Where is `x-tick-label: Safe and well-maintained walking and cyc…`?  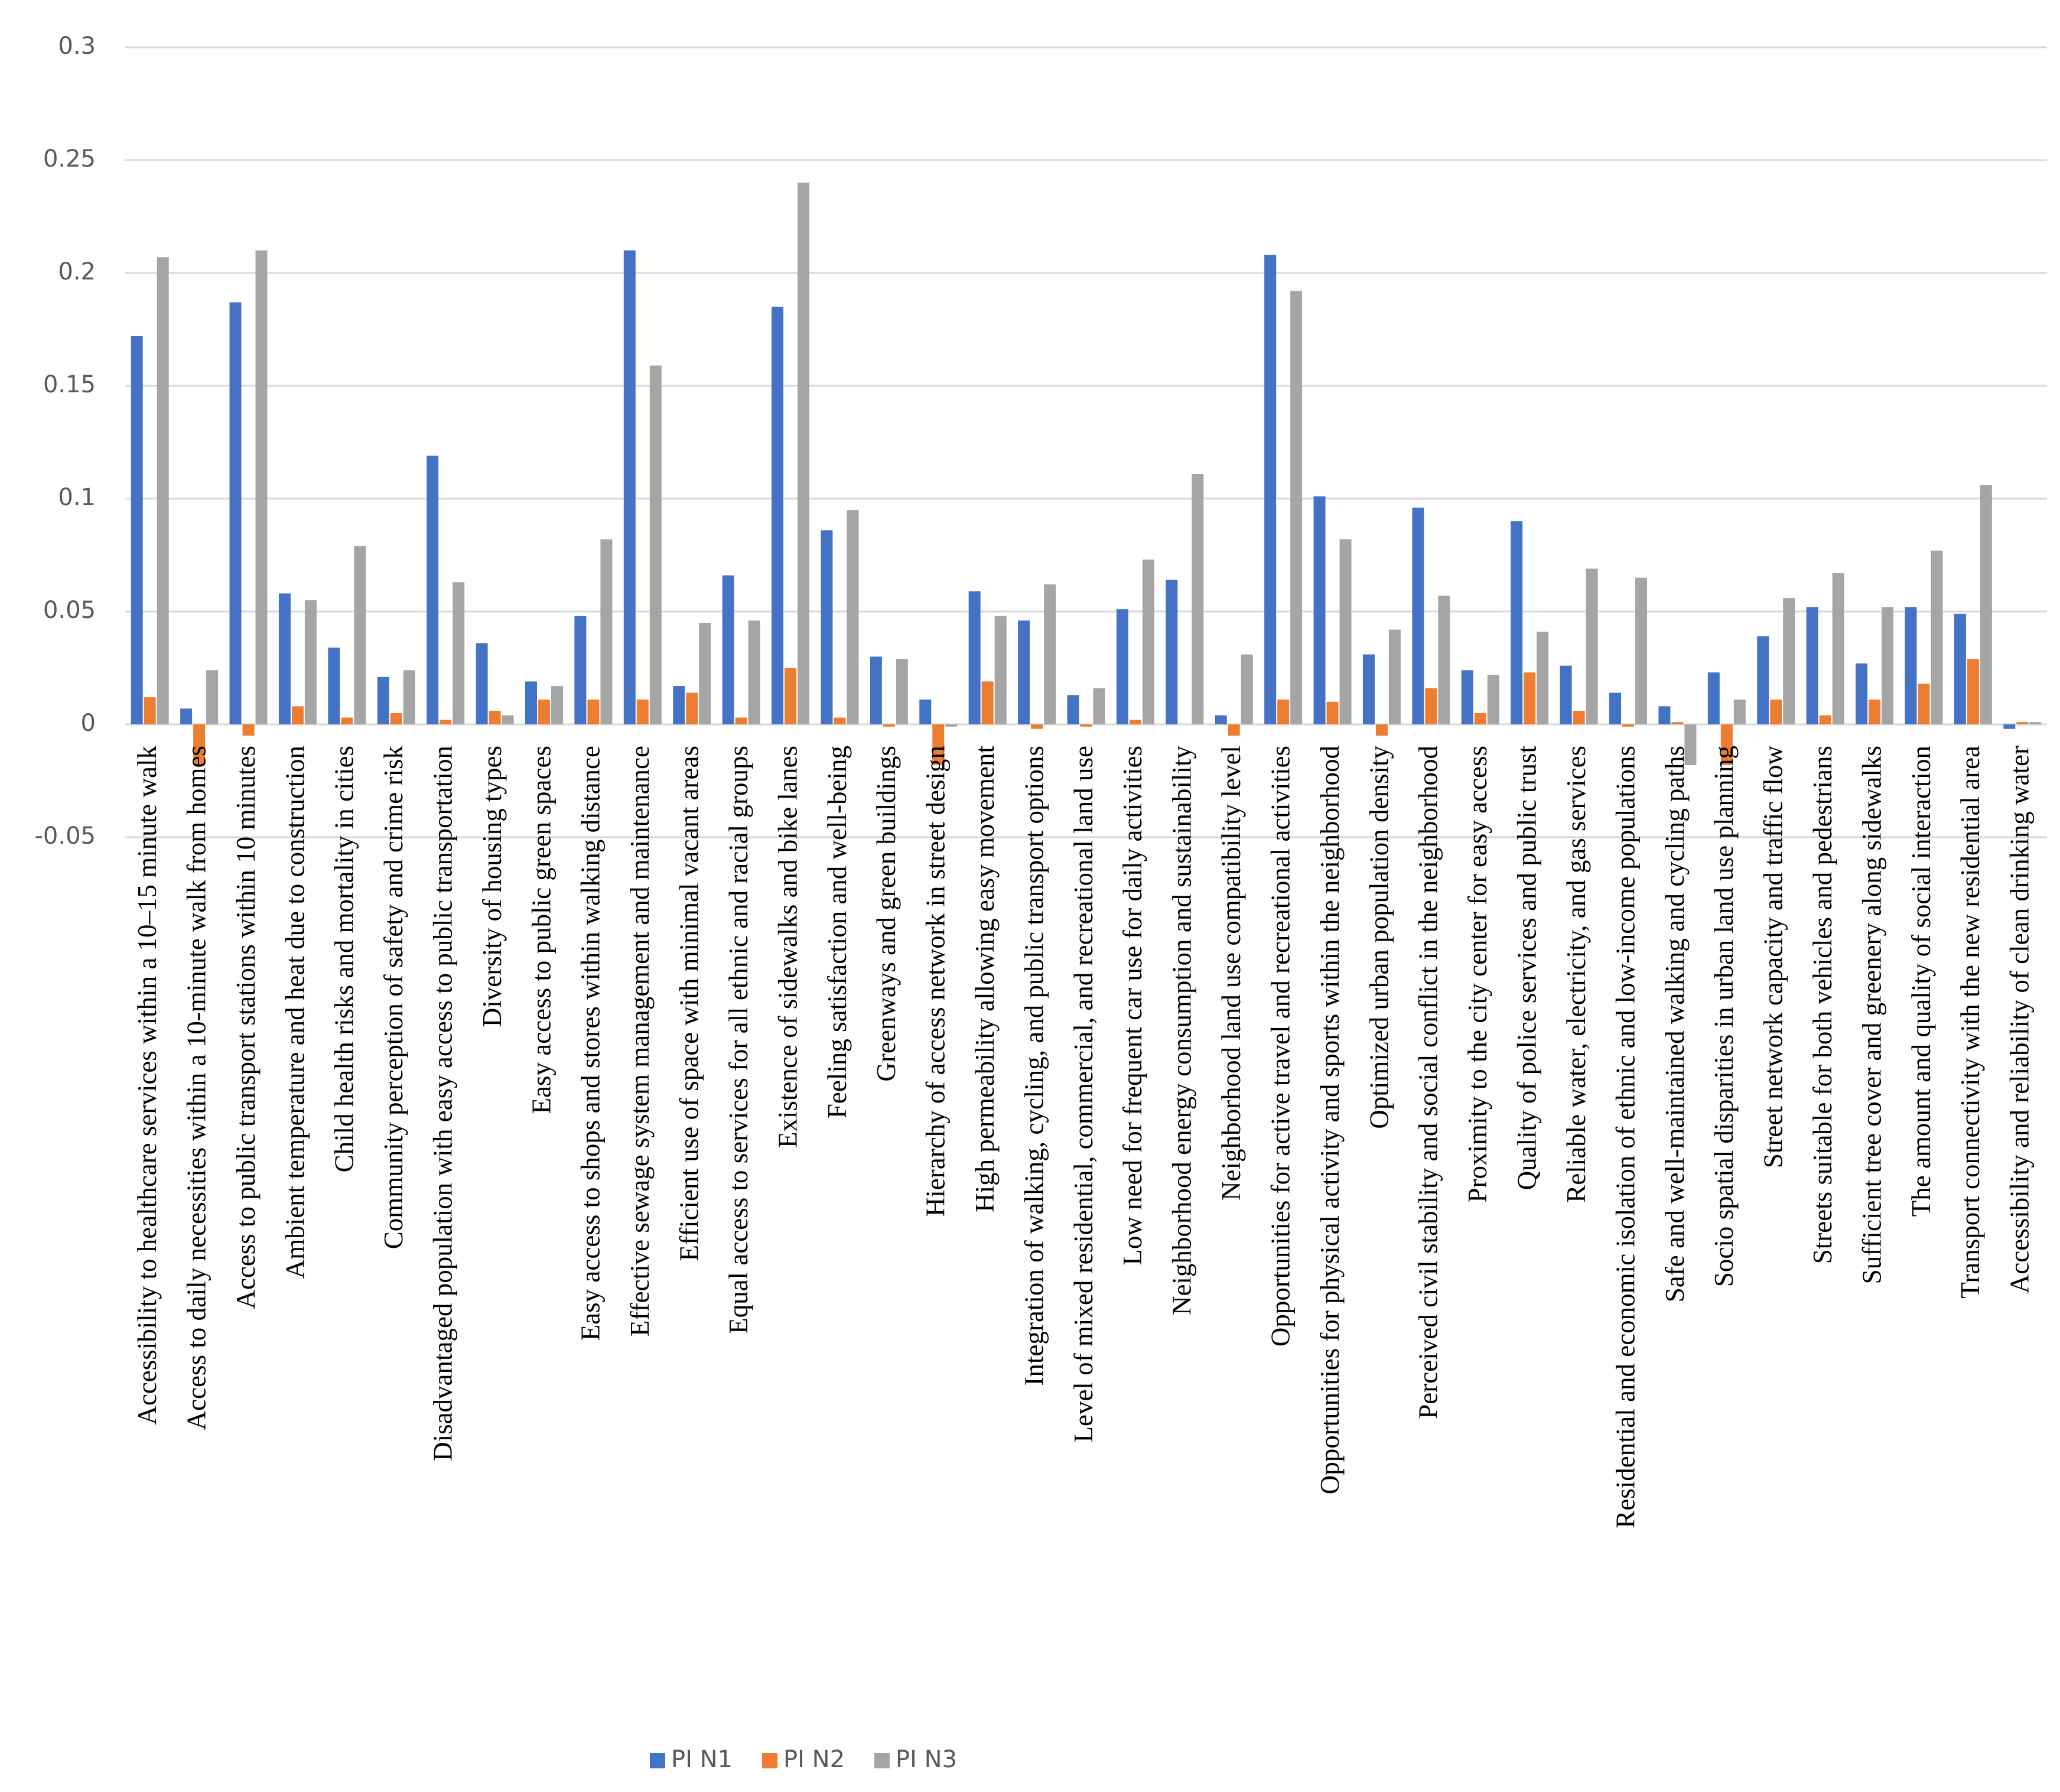
x-tick-label: Safe and well-maintained walking and cyc… is located at coordinates (1675, 1024).